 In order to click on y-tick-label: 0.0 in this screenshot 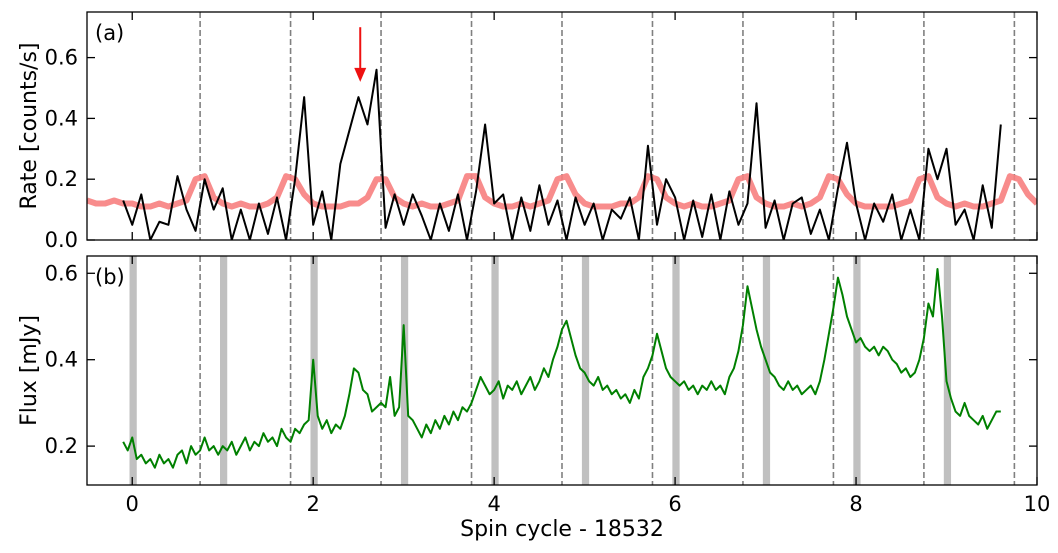, I will do `click(61, 240)`.